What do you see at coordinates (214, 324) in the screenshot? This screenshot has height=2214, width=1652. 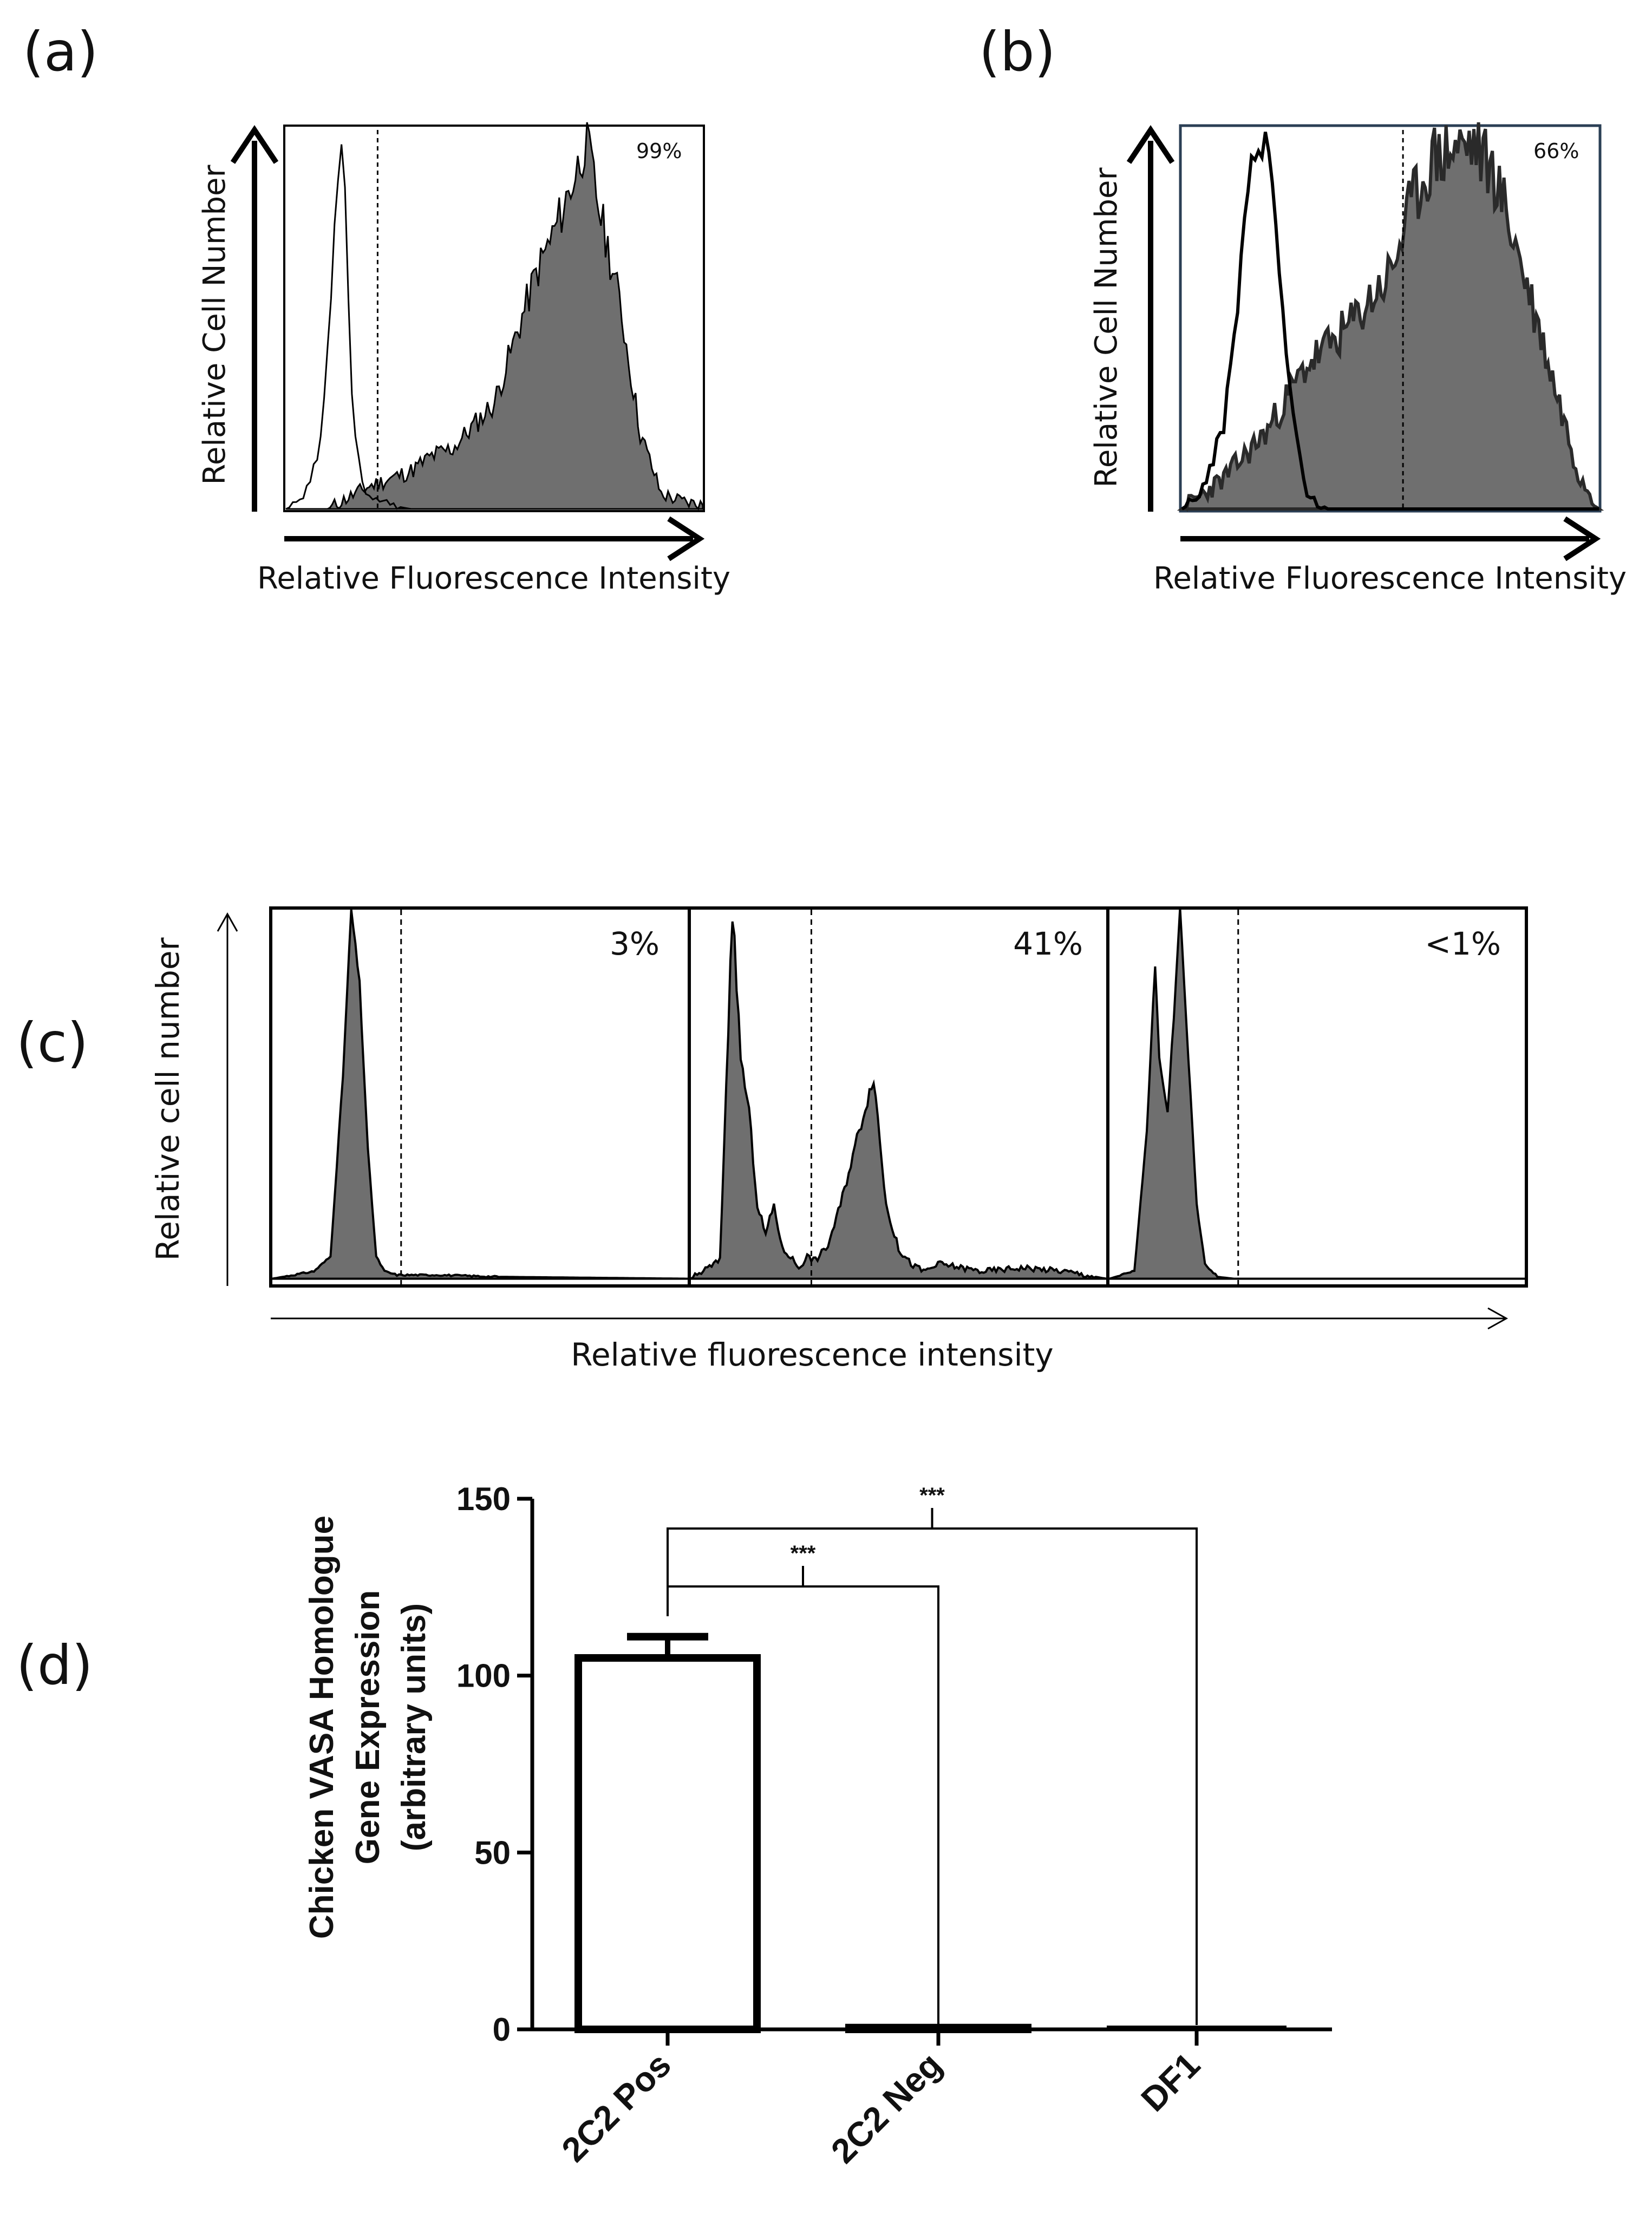 I see `panel-a-y-title: Relative Cell Number` at bounding box center [214, 324].